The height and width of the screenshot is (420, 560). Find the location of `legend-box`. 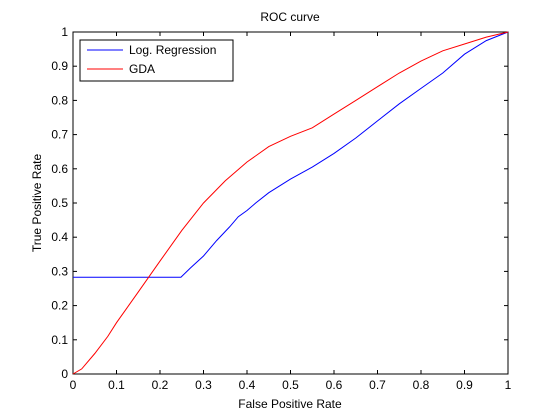

legend-box is located at coordinates (156, 60).